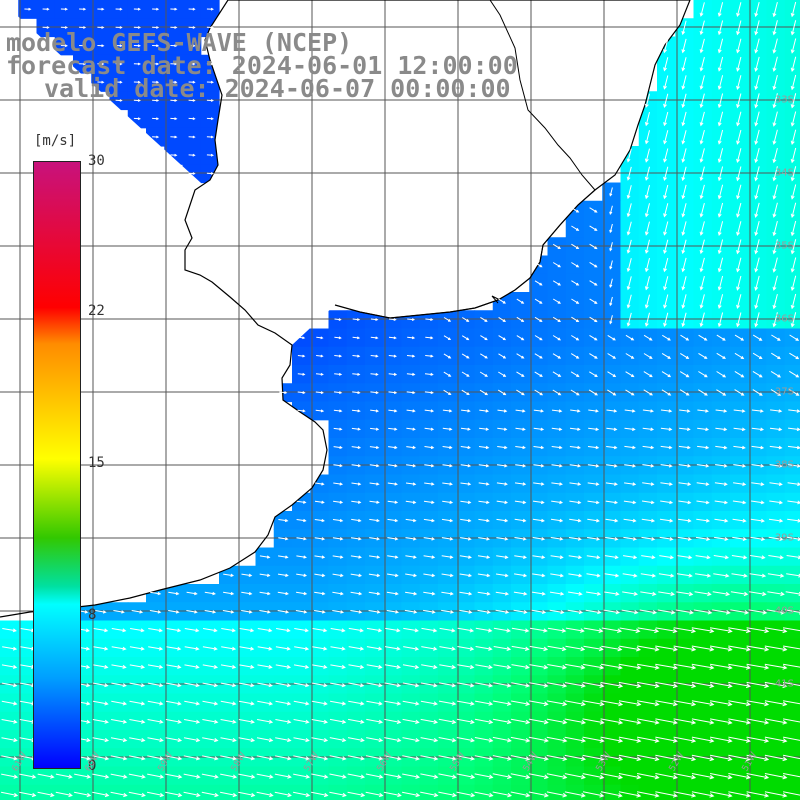 The image size is (800, 800). Describe the element at coordinates (784, 684) in the screenshot. I see `lat-label: 41S` at that location.